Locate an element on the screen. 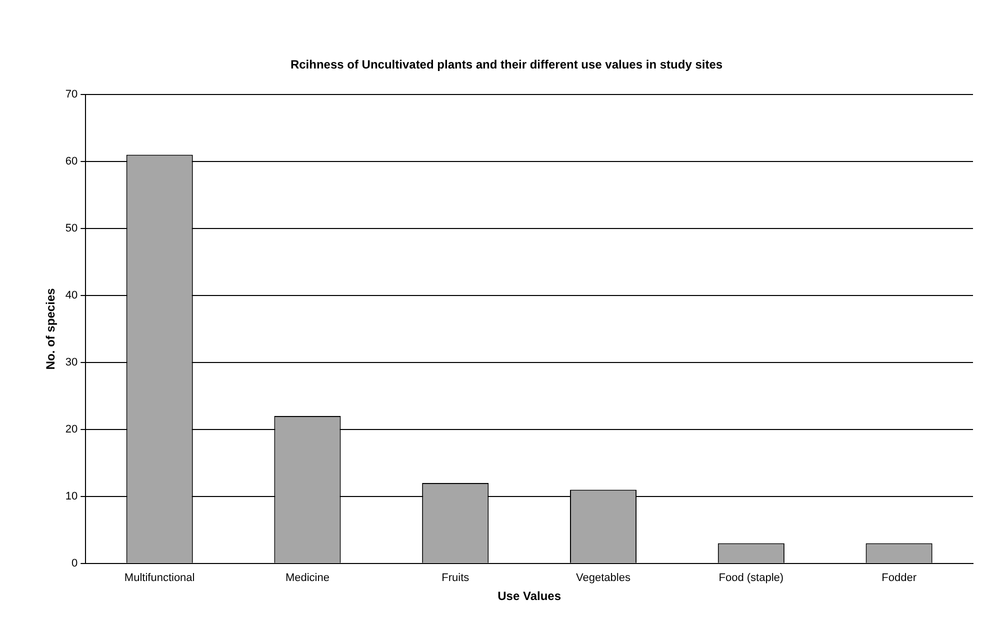  x-tick-label: Food (staple) is located at coordinates (751, 578).